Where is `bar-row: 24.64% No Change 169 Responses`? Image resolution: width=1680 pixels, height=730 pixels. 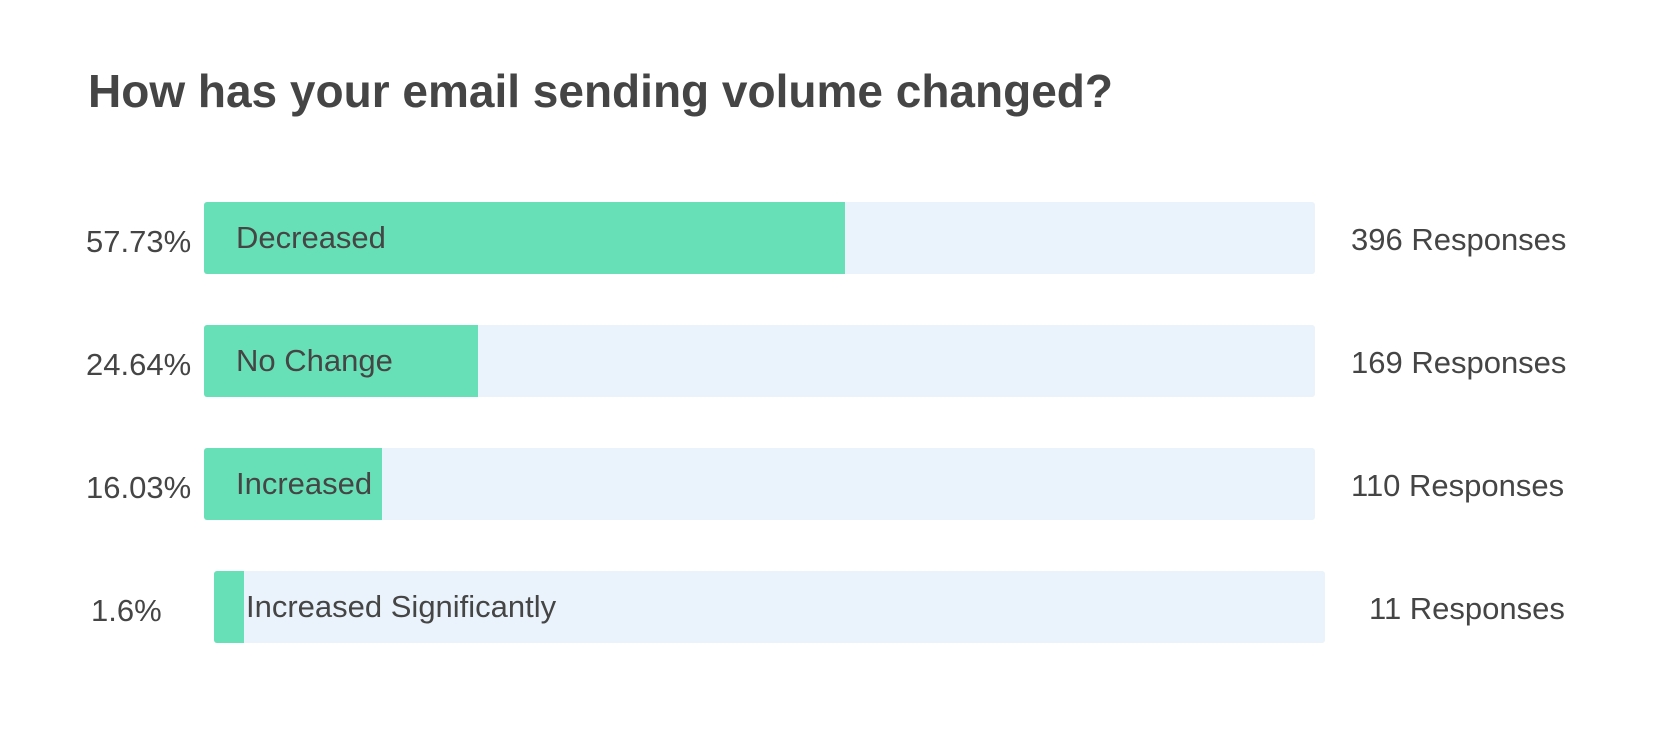
bar-row: 24.64% No Change 169 Responses is located at coordinates (840, 361).